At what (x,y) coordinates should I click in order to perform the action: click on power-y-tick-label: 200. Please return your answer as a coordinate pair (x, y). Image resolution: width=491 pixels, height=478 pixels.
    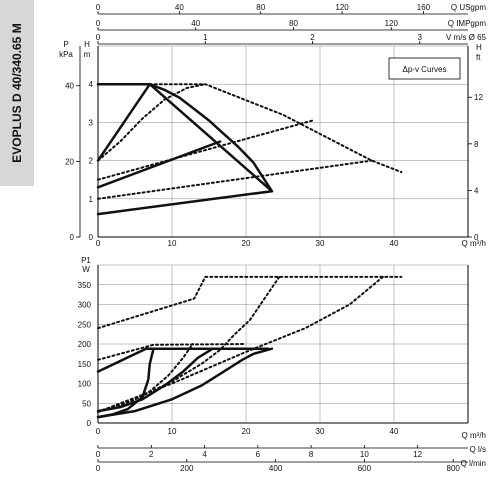
    Looking at the image, I should click on (85, 344).